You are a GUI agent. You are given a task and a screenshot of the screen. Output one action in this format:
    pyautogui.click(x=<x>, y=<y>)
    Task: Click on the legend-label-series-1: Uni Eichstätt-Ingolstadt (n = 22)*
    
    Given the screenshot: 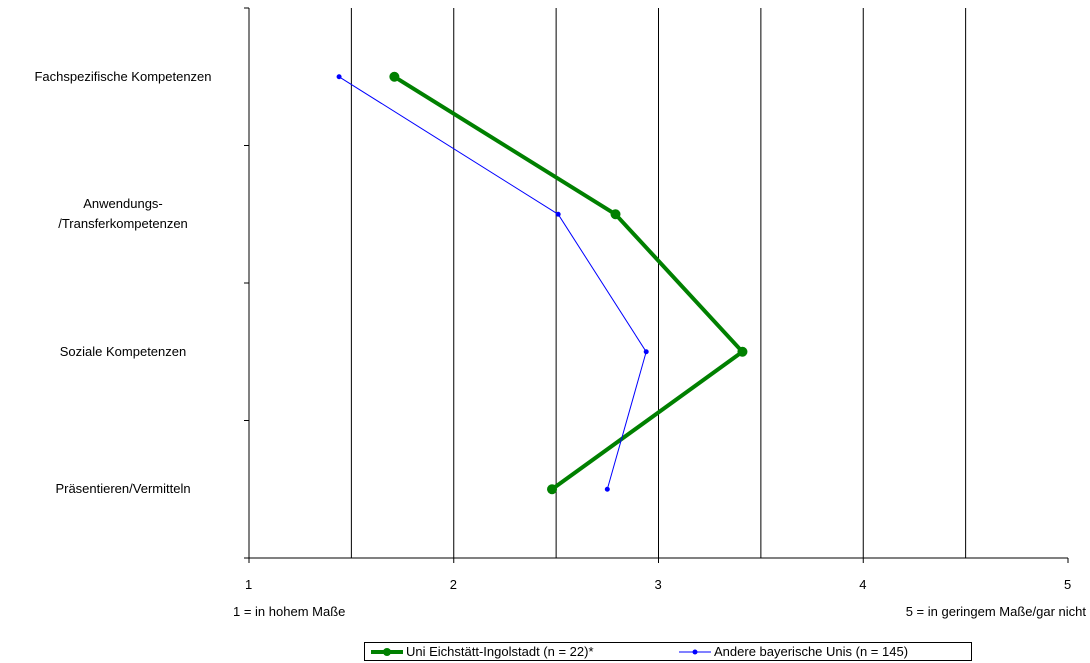 What is the action you would take?
    pyautogui.click(x=500, y=651)
    